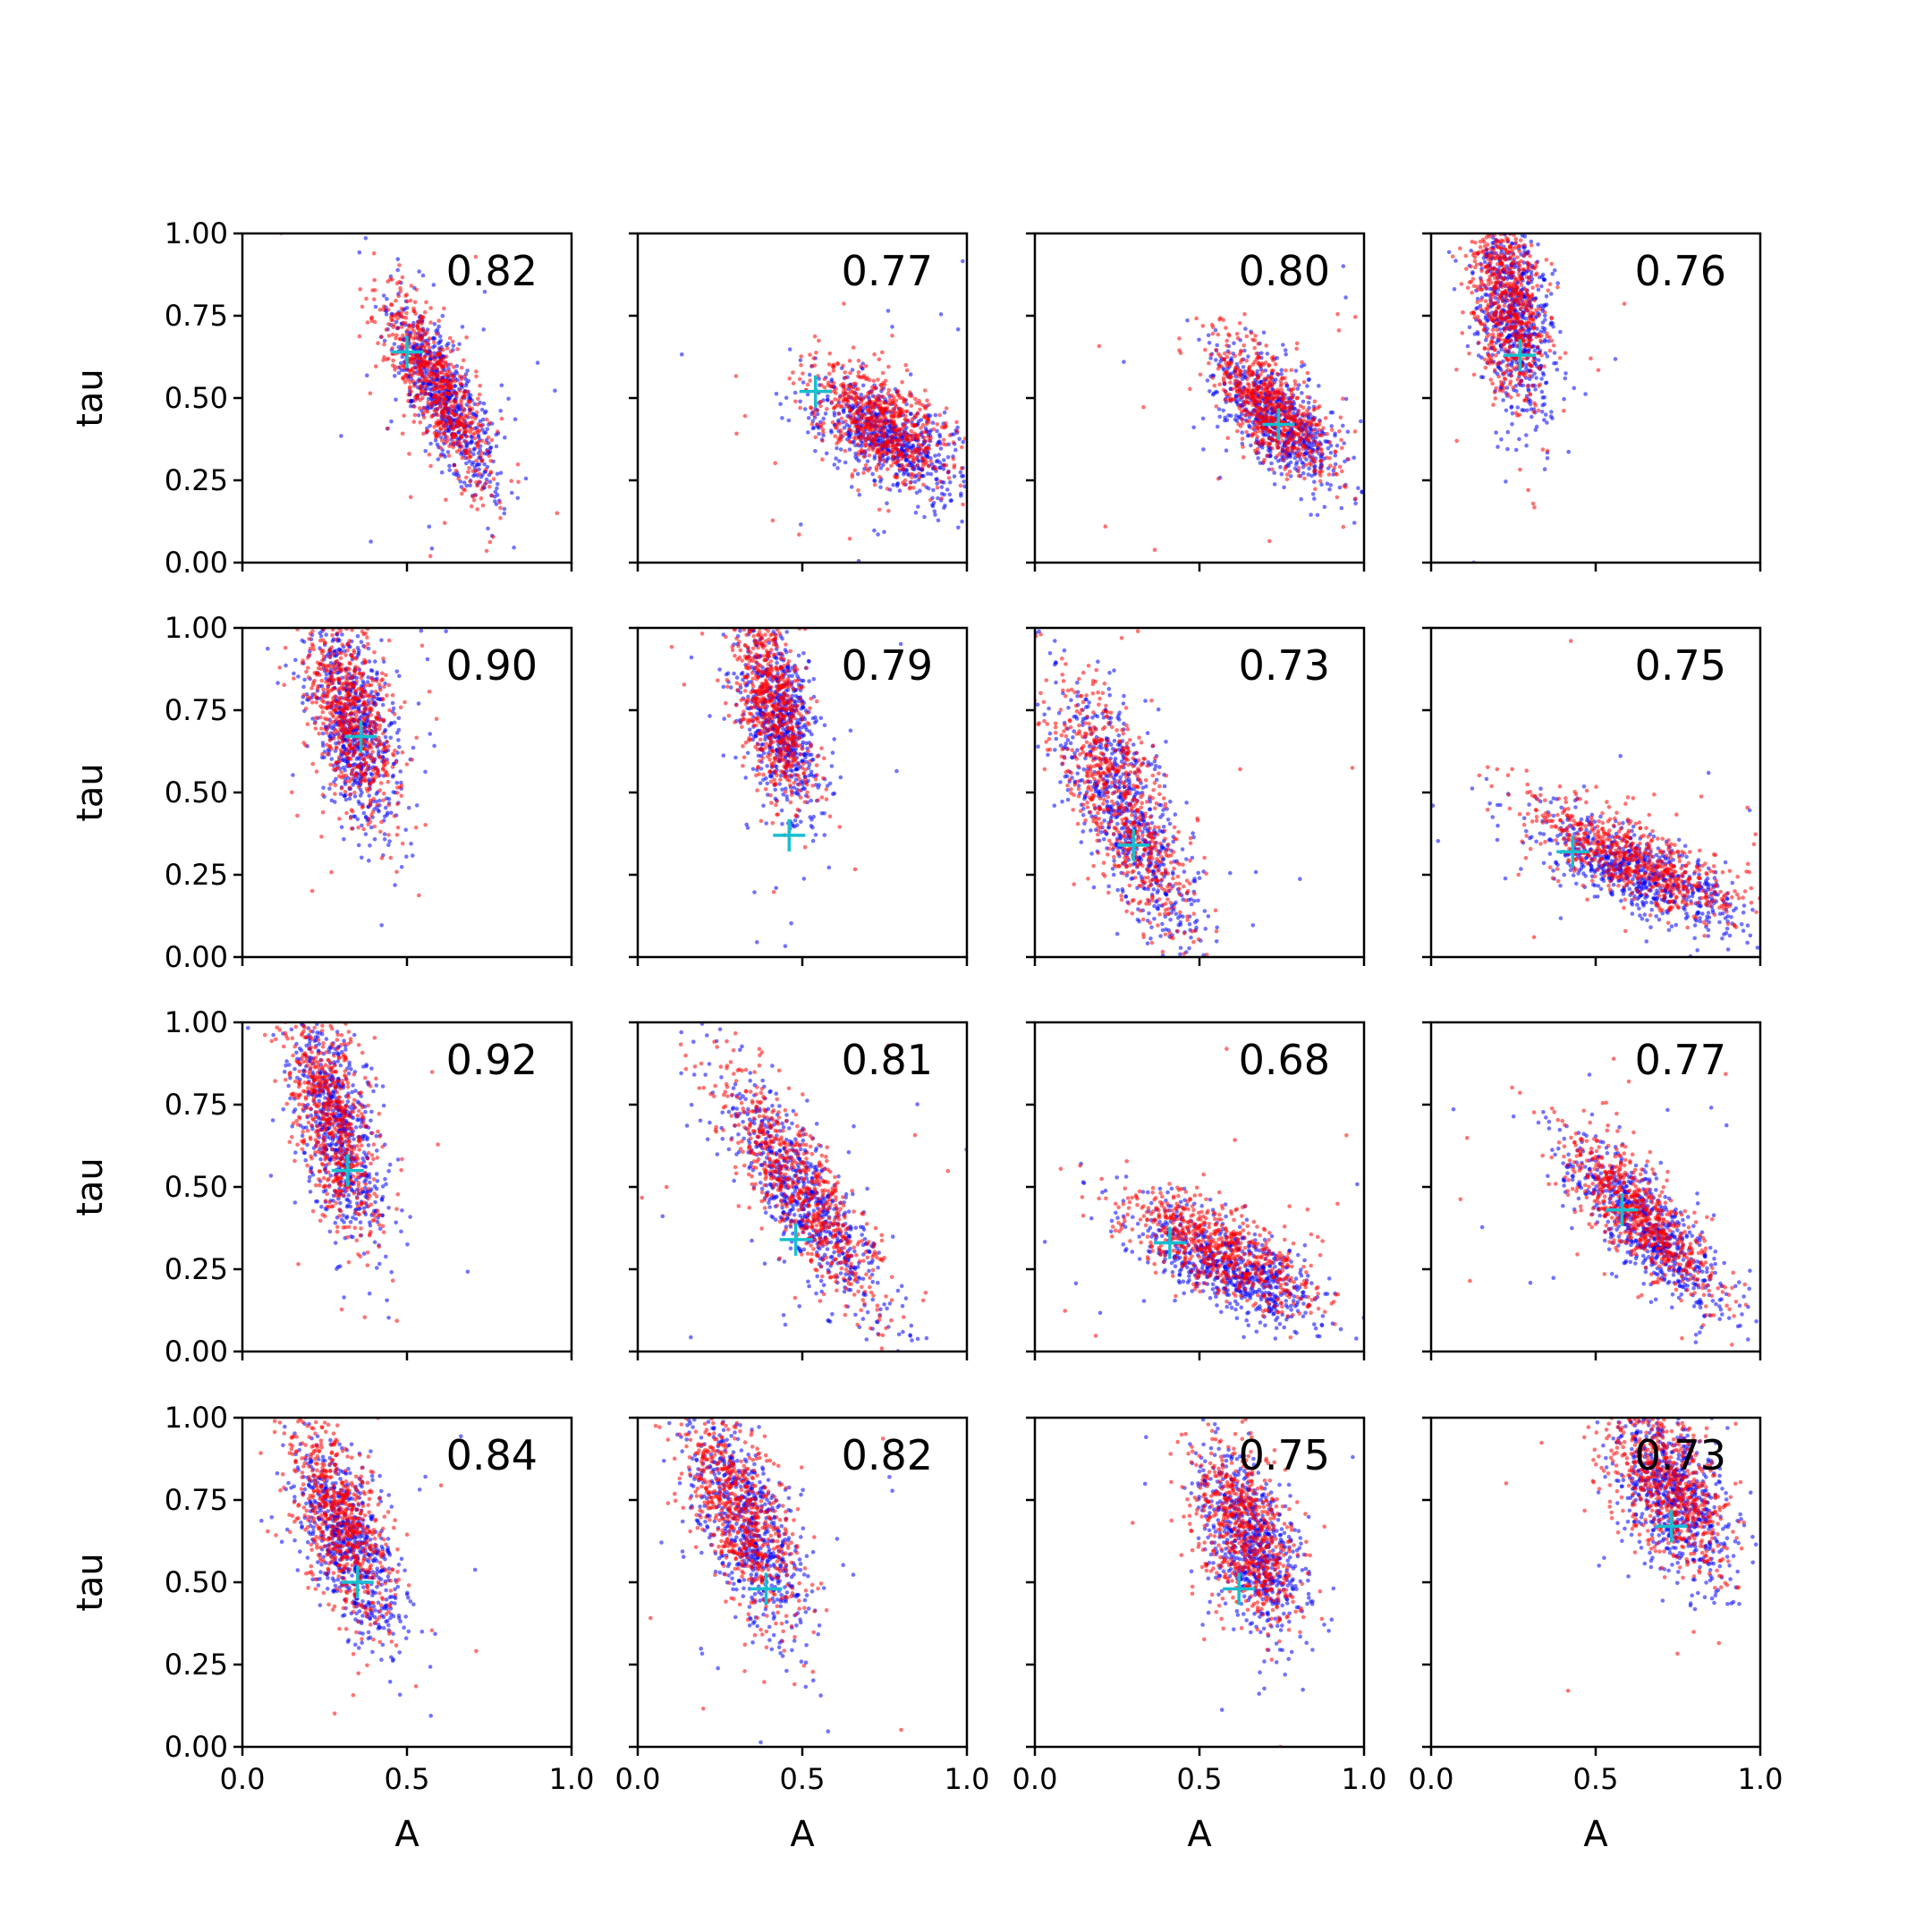 This screenshot has width=1932, height=1932. What do you see at coordinates (196, 233) in the screenshot?
I see `y-tick-label: 1.00` at bounding box center [196, 233].